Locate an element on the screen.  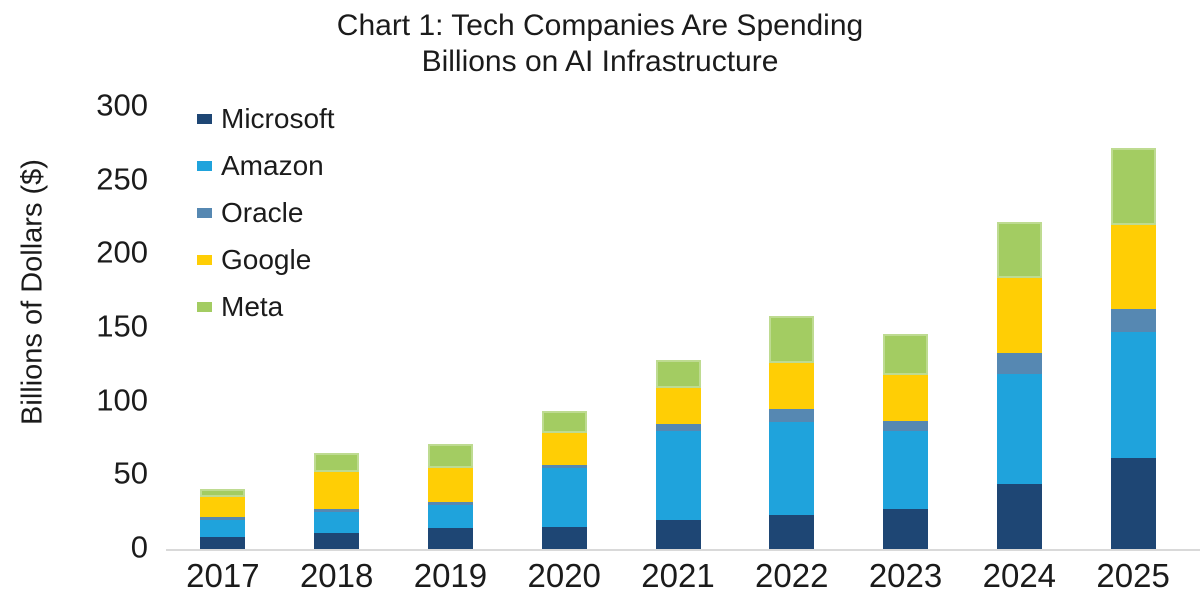
bar-segment-google-2024 is located at coordinates (1019, 315).